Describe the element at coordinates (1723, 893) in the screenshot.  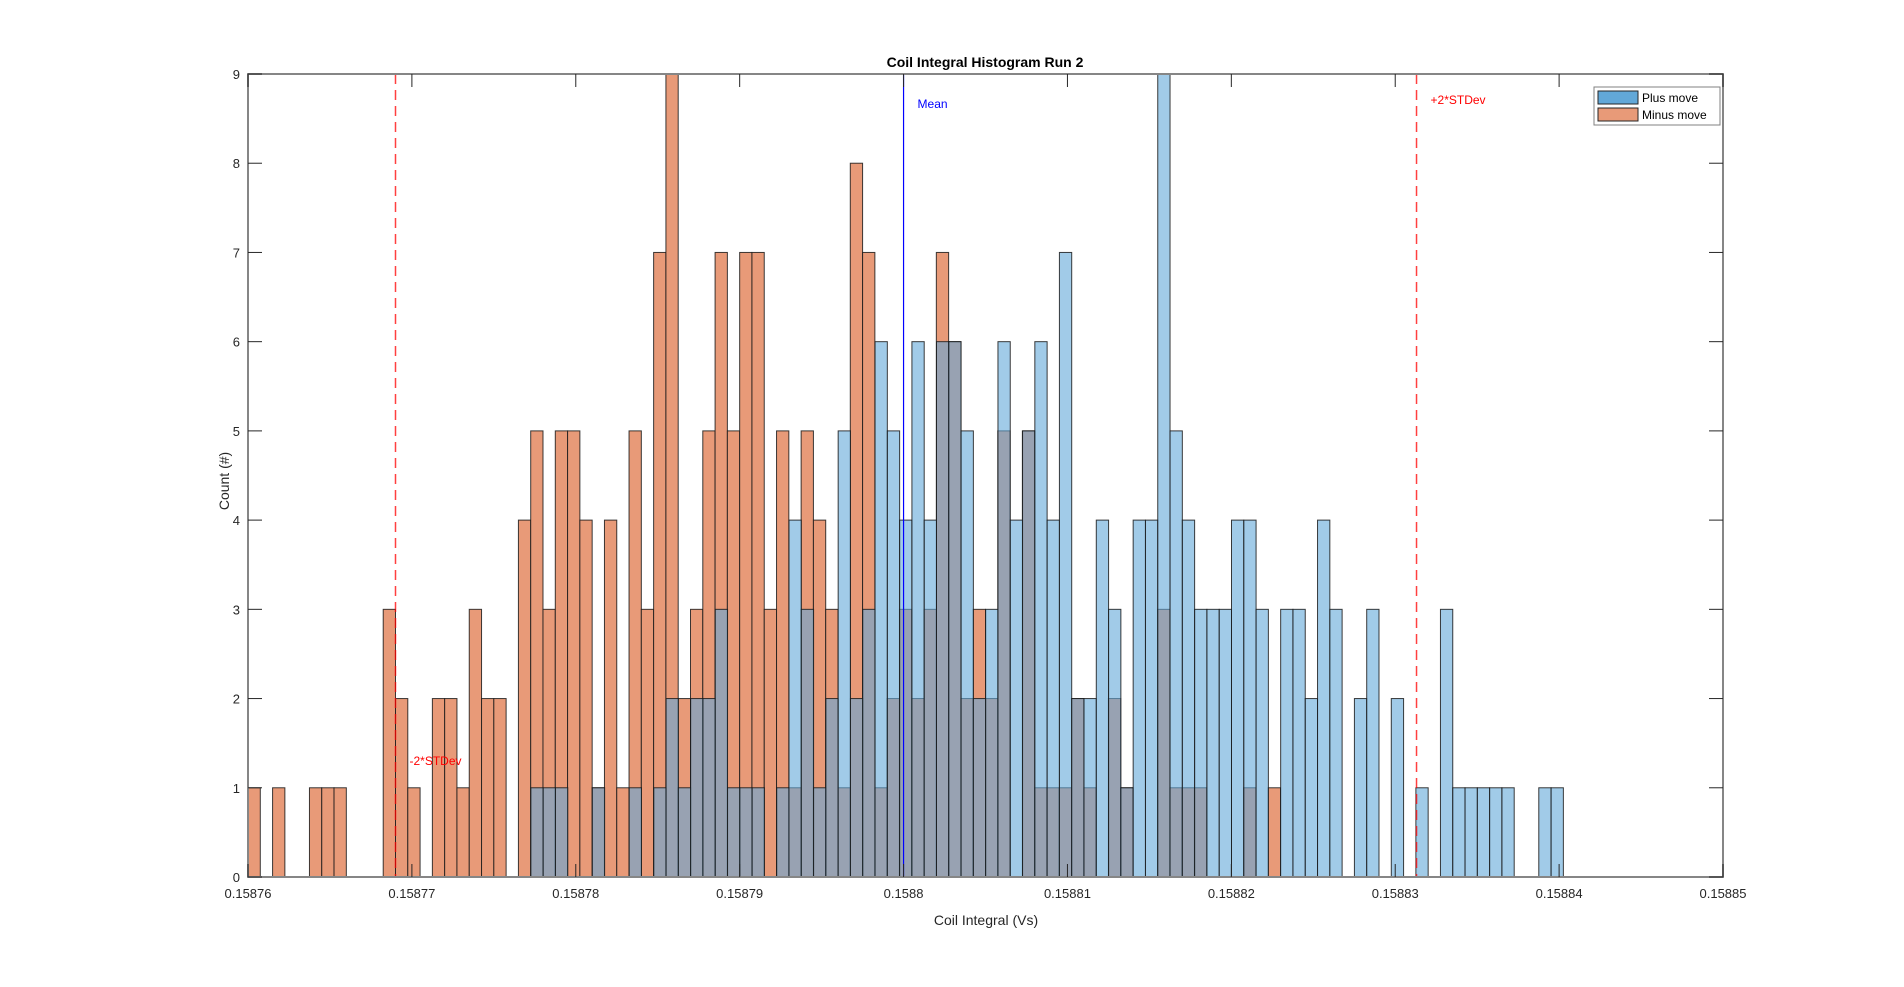
I see `x-tick-label: 0.15885` at that location.